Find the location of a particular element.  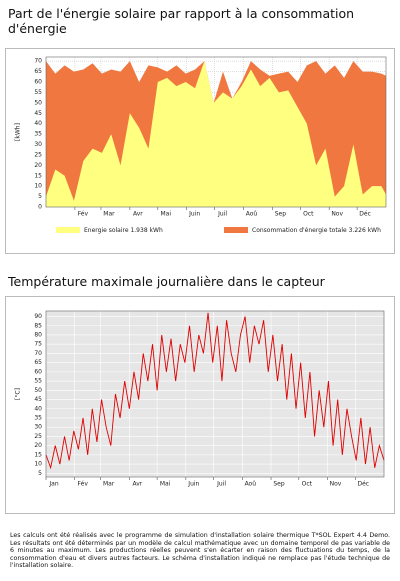

y-axis-label: [kWh] is located at coordinates (18, 132).